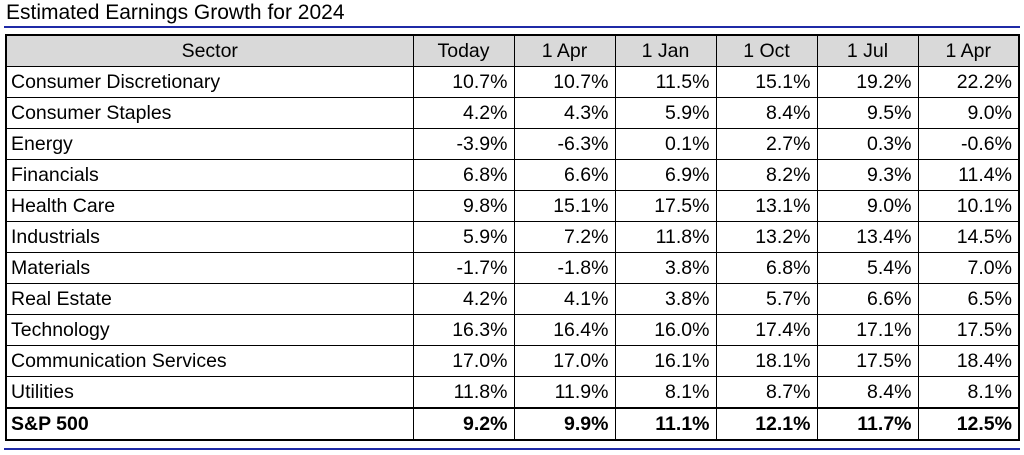  Describe the element at coordinates (463, 175) in the screenshot. I see `value-cell: 6.8%` at that location.